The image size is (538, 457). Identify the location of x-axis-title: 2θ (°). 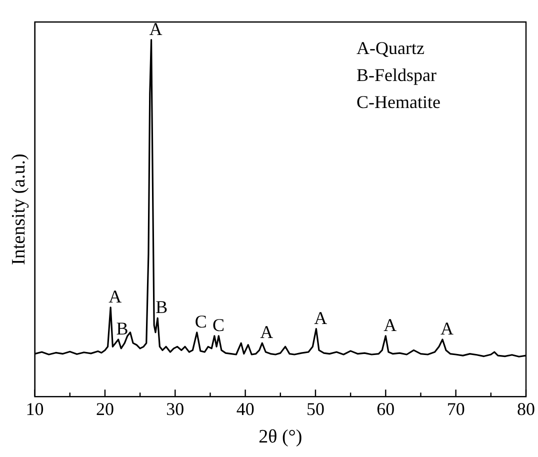
(280, 437).